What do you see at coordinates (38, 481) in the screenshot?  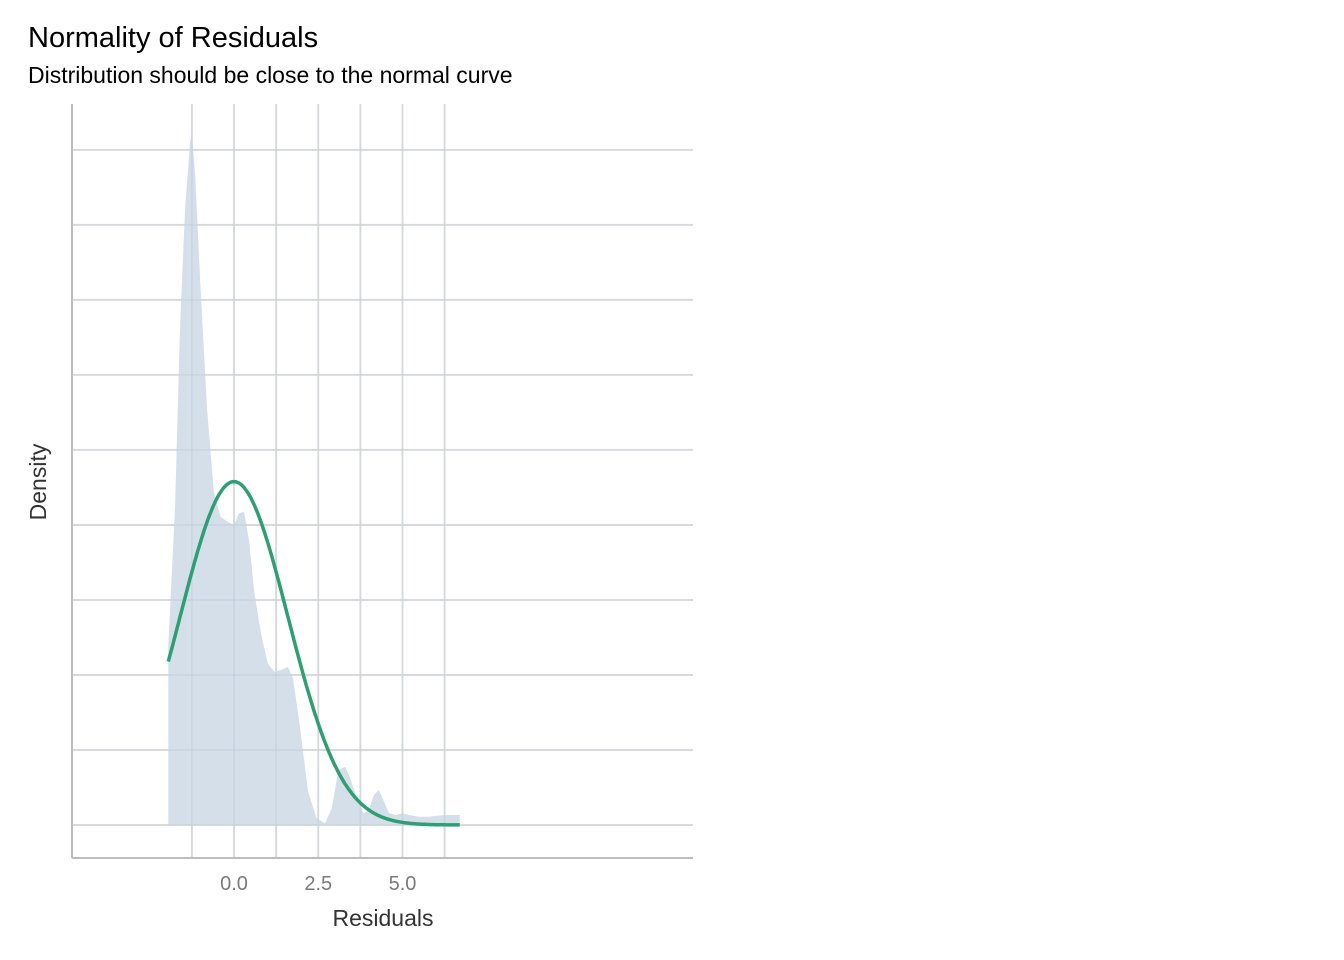 I see `y-axis-title: Density` at bounding box center [38, 481].